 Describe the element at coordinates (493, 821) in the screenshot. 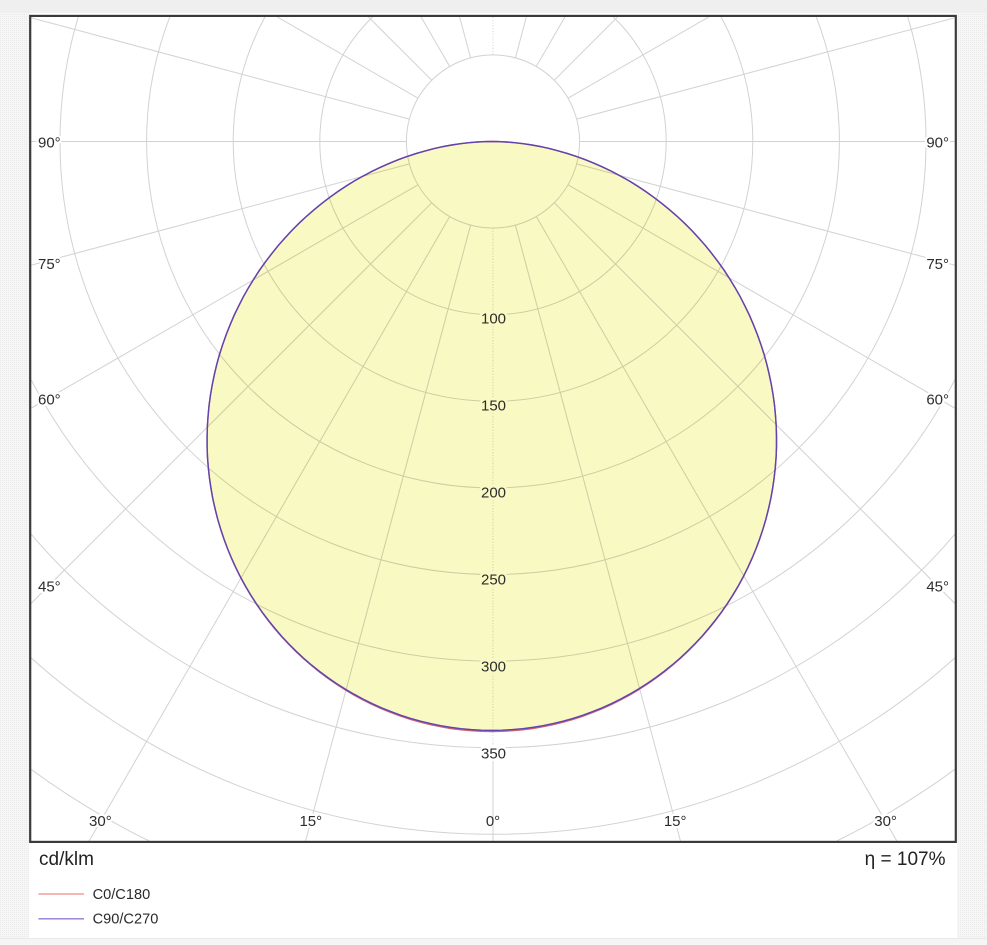

I see `svg-text: 0°` at that location.